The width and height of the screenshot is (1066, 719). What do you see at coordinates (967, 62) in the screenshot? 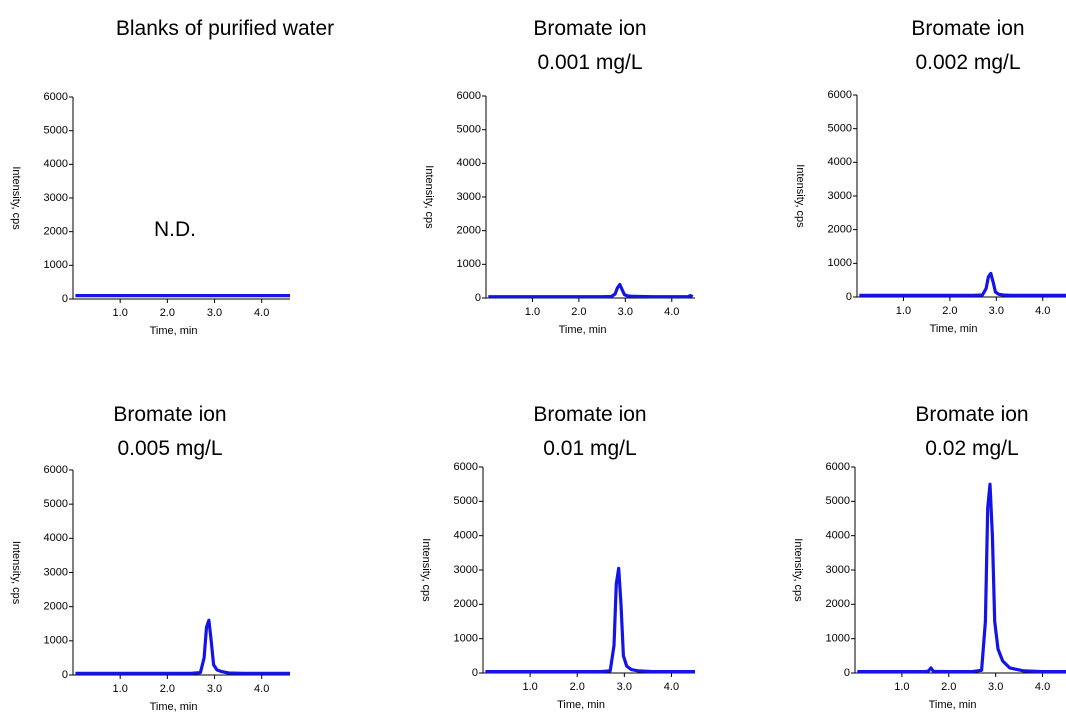
I see `chart-subtitle: 0.002 mg/L` at bounding box center [967, 62].